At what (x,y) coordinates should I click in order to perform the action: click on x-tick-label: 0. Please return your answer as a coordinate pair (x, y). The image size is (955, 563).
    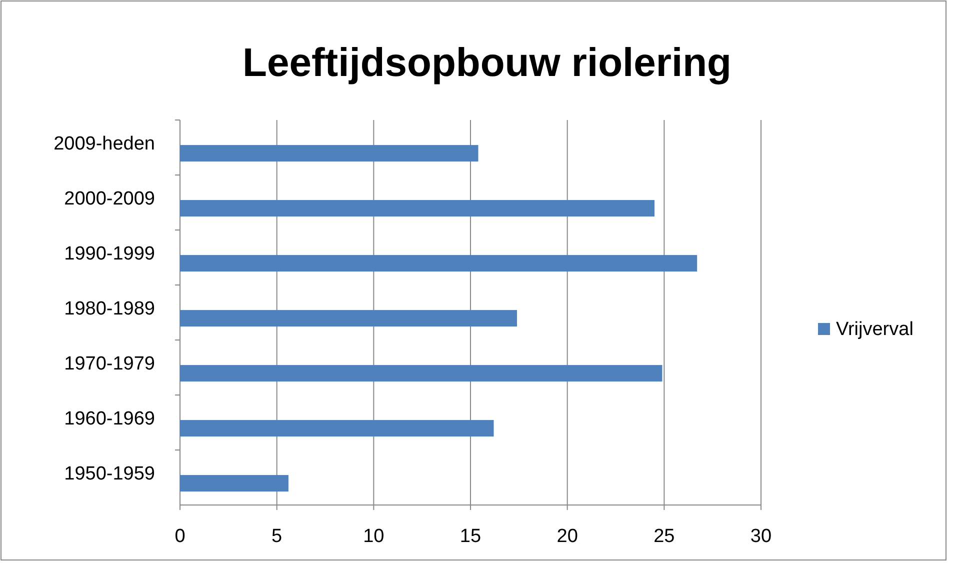
    Looking at the image, I should click on (180, 536).